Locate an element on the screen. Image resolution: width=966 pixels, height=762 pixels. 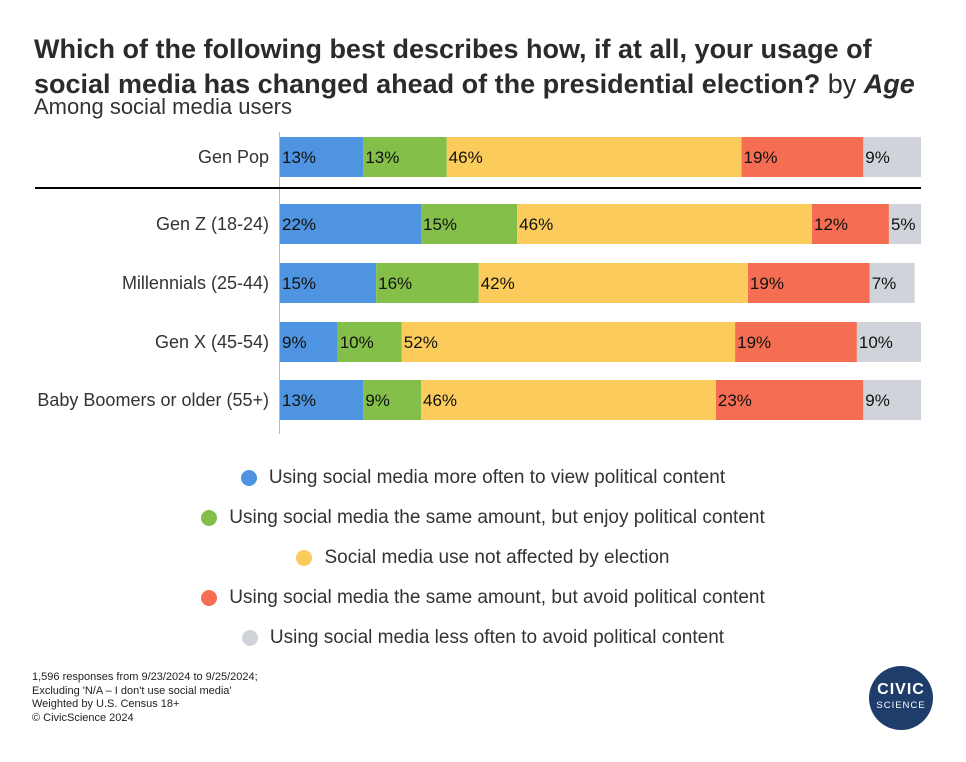
logo-line-1: CIVIC is located at coordinates (901, 689).